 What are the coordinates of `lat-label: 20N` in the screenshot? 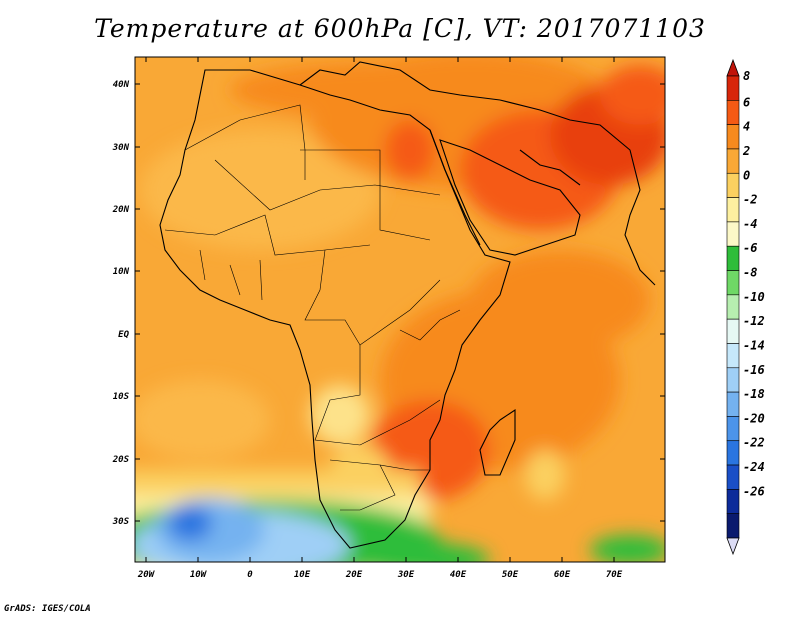 It's located at (121, 210).